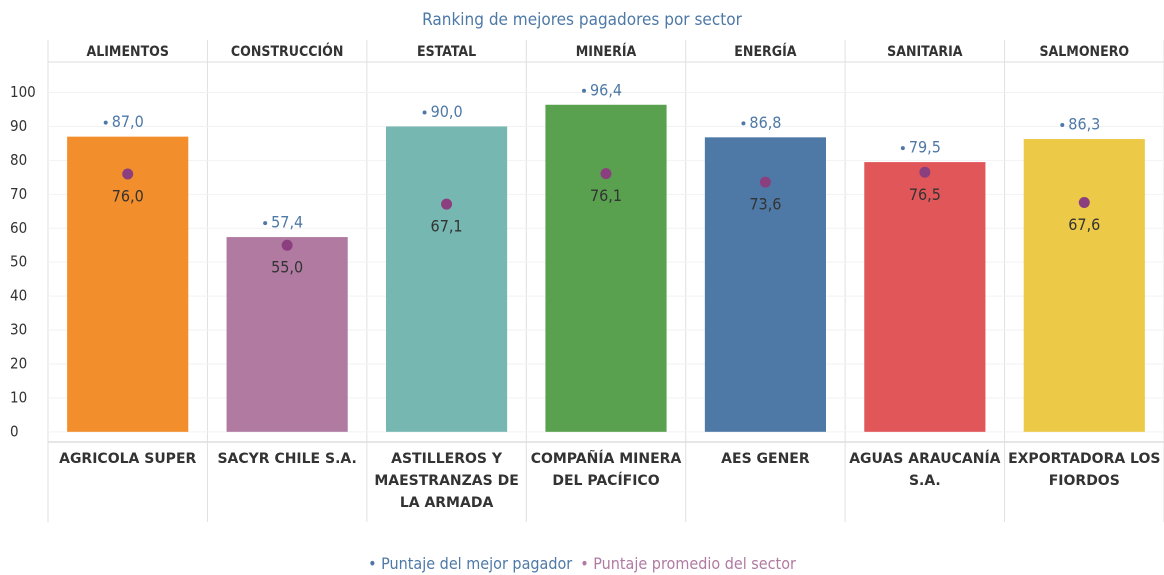 The width and height of the screenshot is (1164, 575). I want to click on x-label-box: COMPAÑÍA MINERA DEL PACÍFICO, so click(606, 470).